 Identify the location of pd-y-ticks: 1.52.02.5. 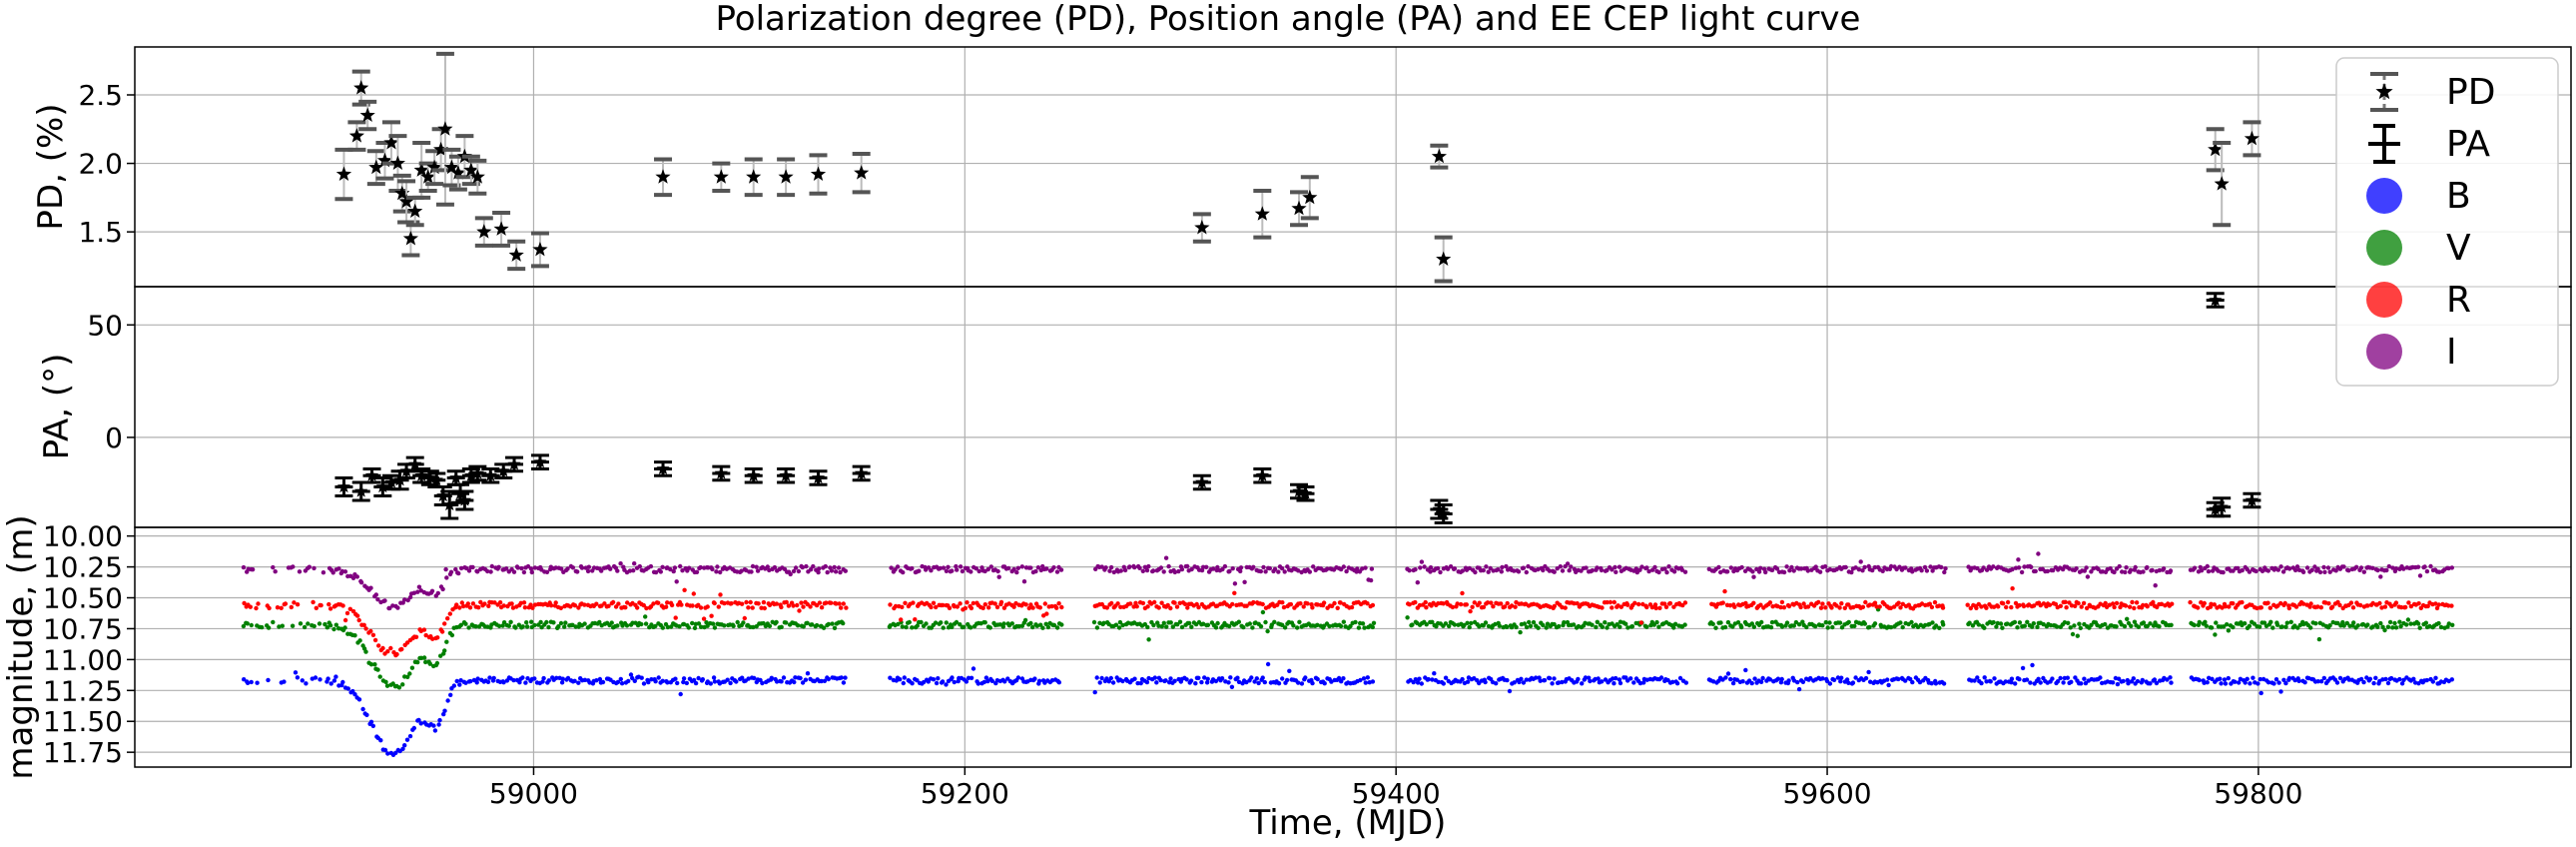
(107, 164).